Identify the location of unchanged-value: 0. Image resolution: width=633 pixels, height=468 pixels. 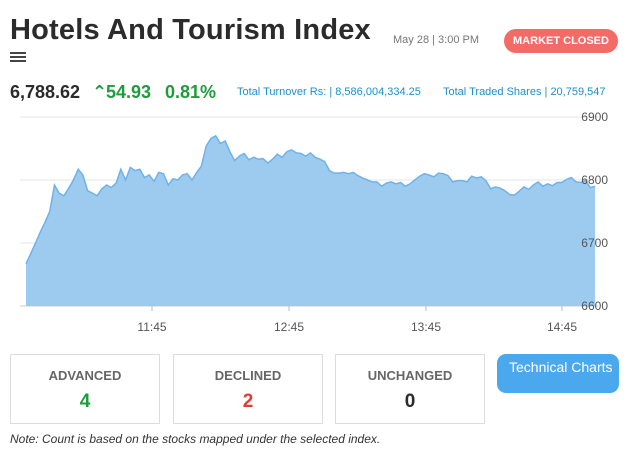
(410, 401).